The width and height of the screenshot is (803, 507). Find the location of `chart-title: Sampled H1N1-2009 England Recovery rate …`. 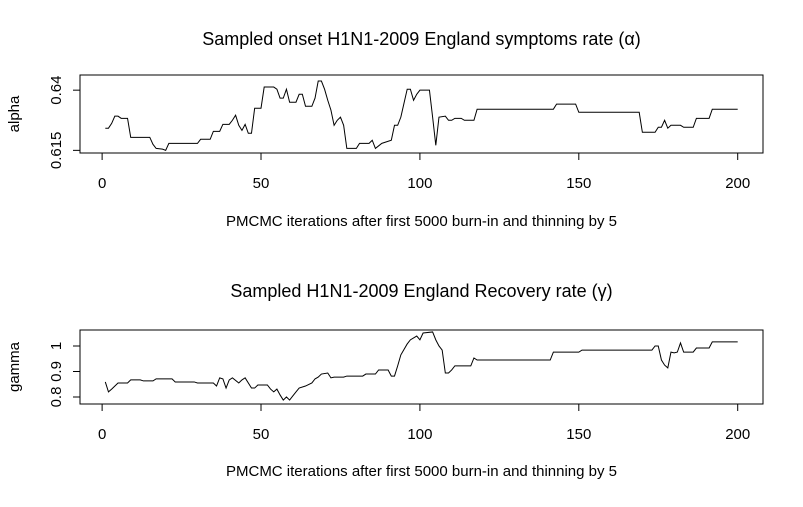

chart-title: Sampled H1N1-2009 England Recovery rate … is located at coordinates (421, 291).